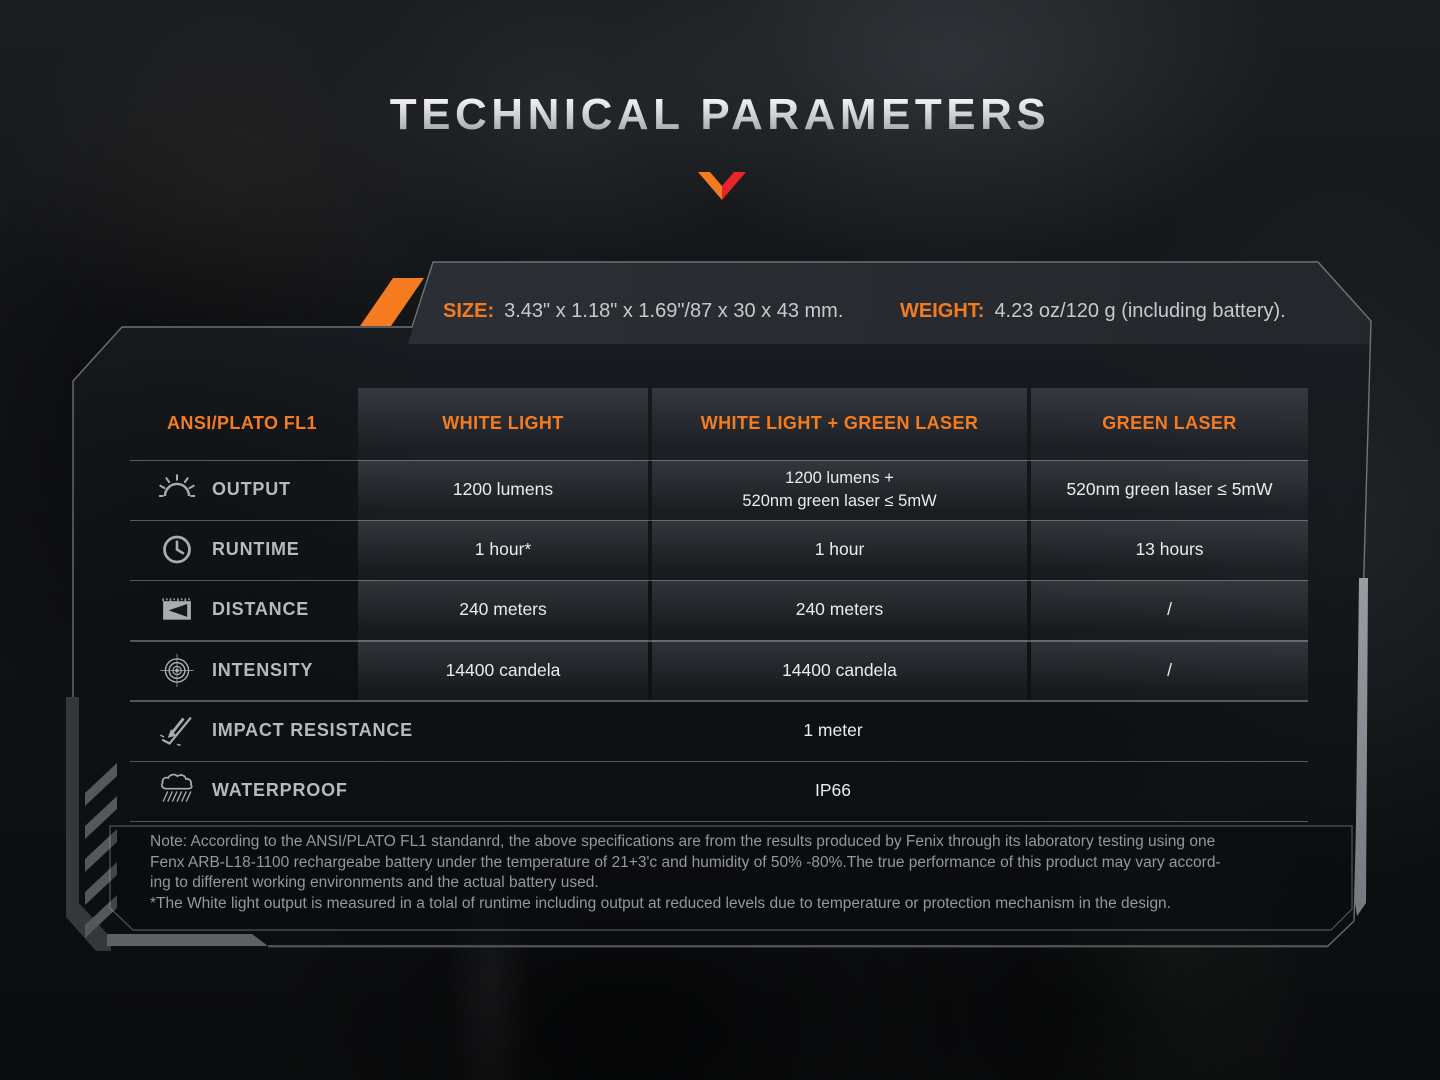  Describe the element at coordinates (177, 670) in the screenshot. I see `intensity-icon` at that location.